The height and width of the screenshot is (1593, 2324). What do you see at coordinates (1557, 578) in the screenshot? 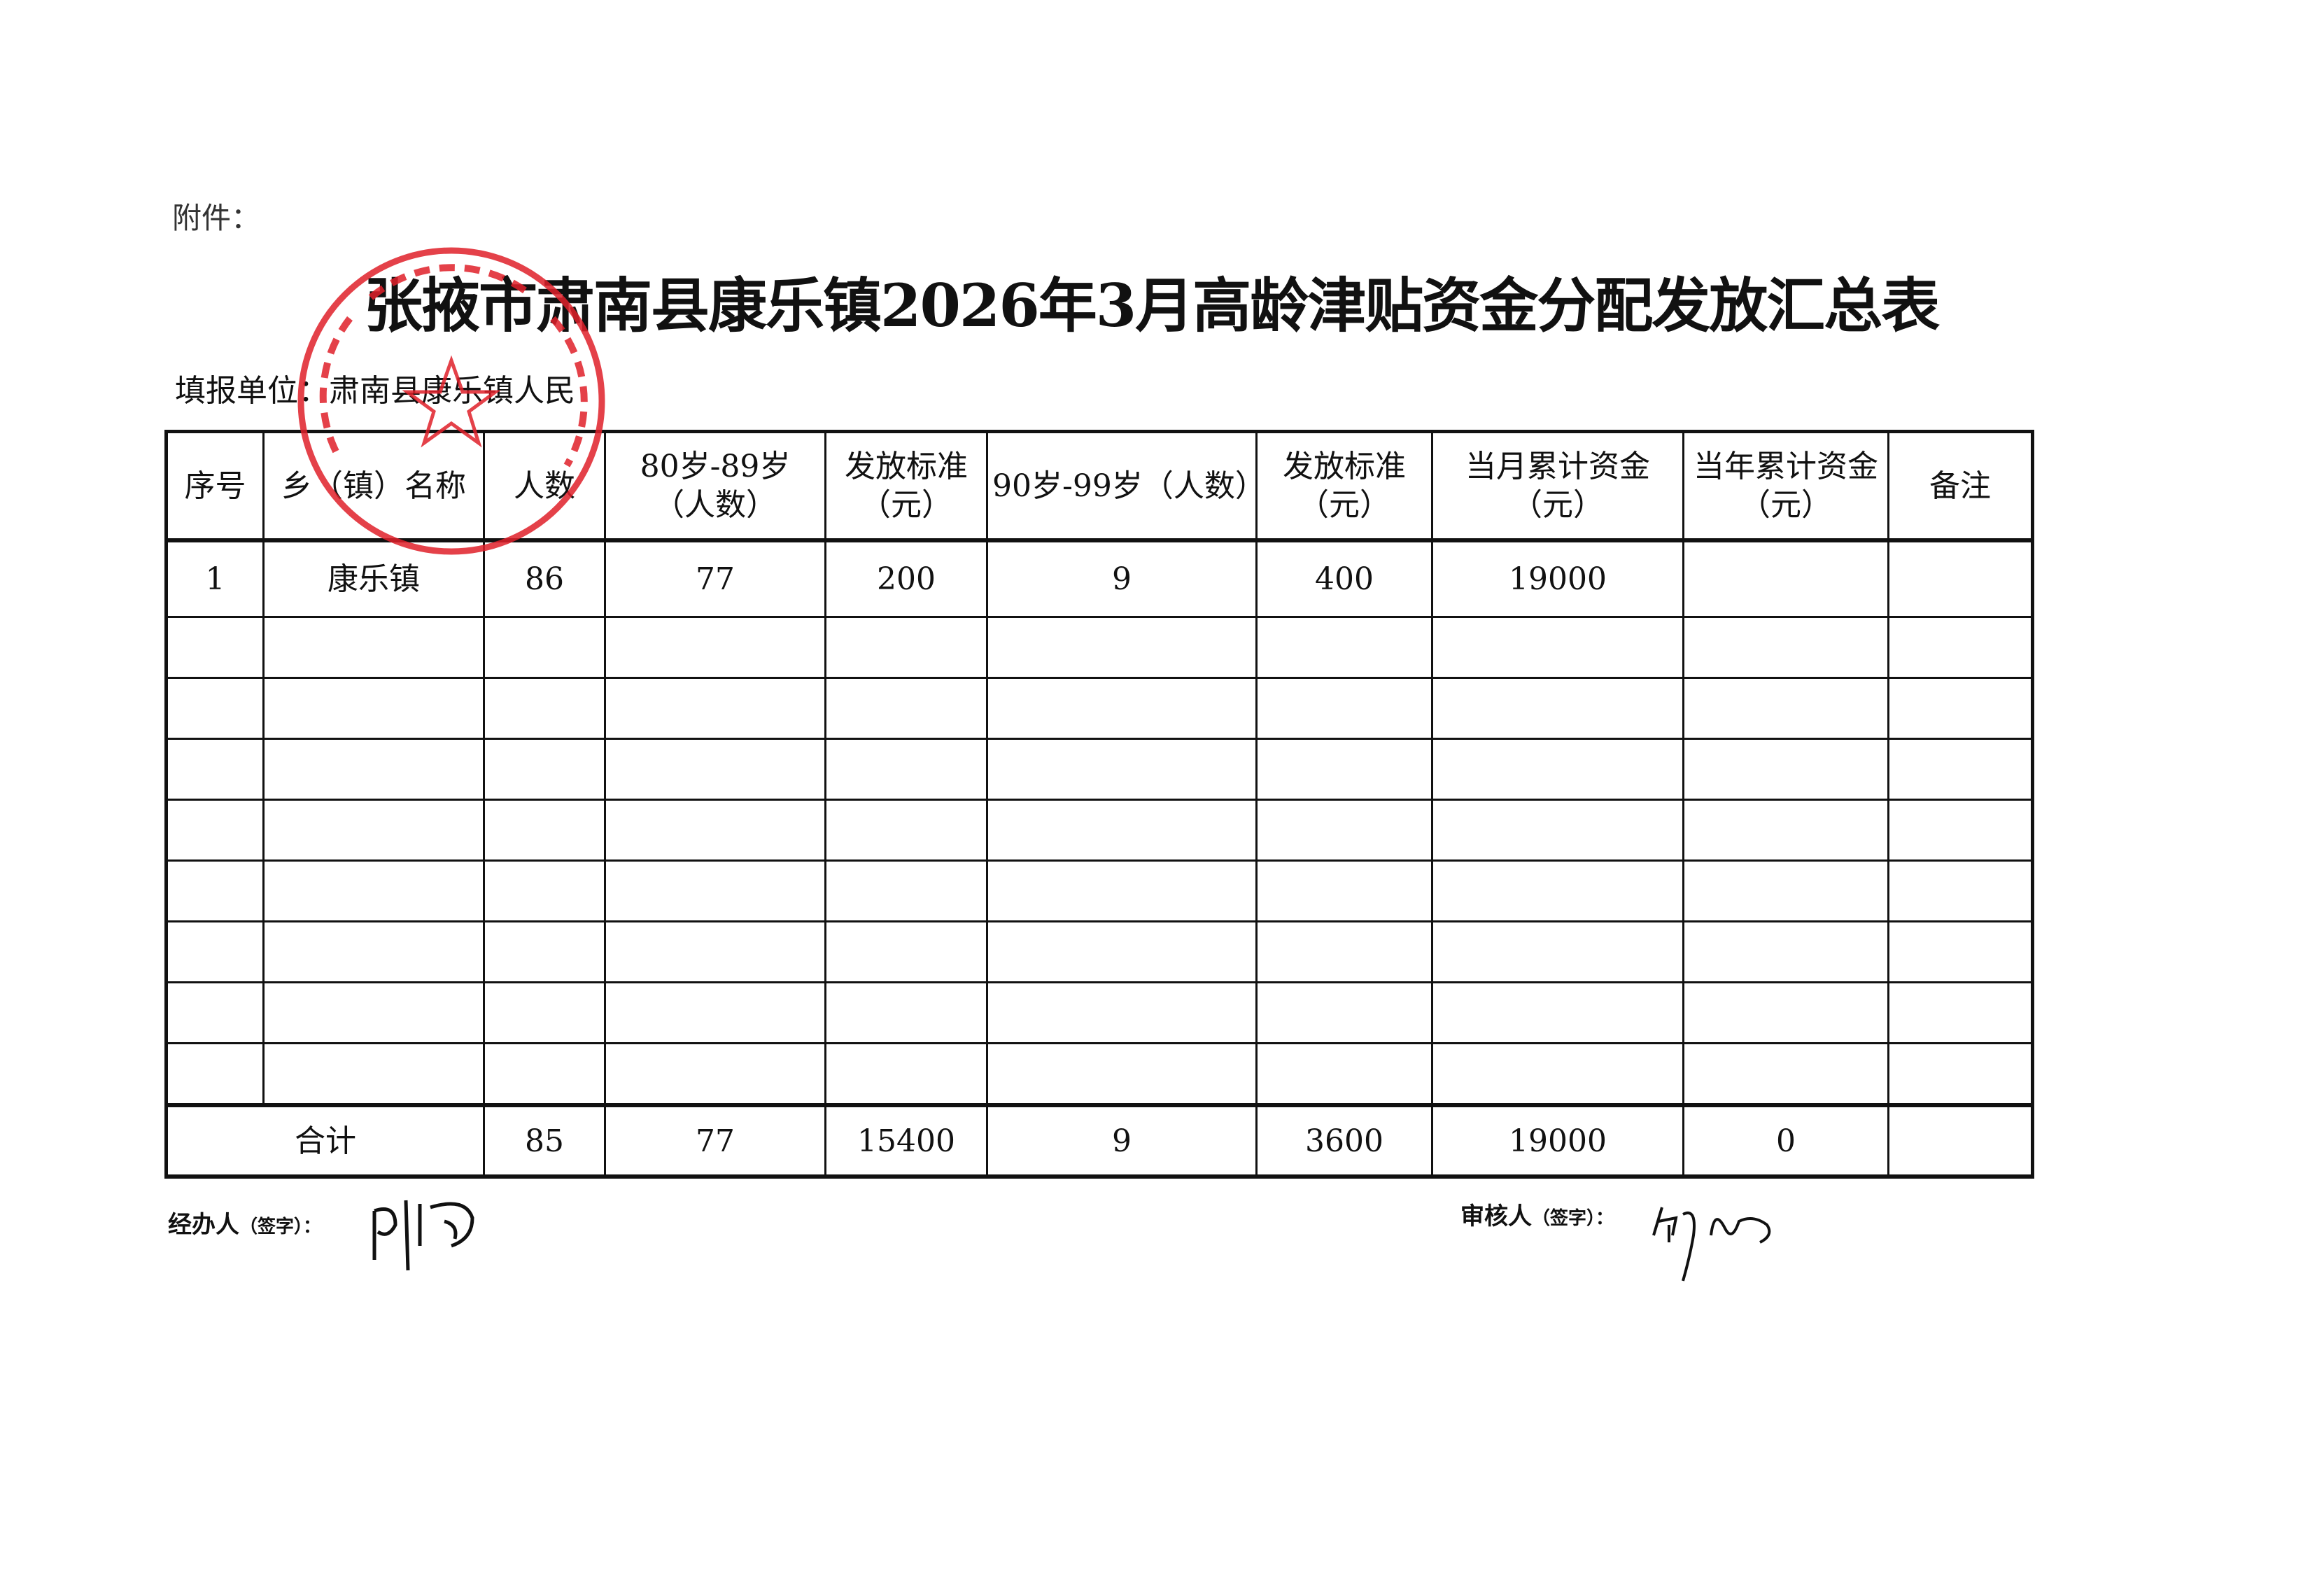
I see `table-cell: 19000` at bounding box center [1557, 578].